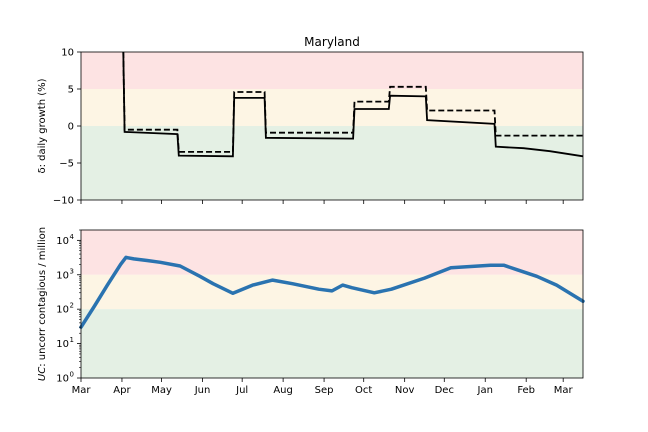 Image resolution: width=648 pixels, height=432 pixels. Describe the element at coordinates (405, 390) in the screenshot. I see `x-tick-label: Nov` at that location.